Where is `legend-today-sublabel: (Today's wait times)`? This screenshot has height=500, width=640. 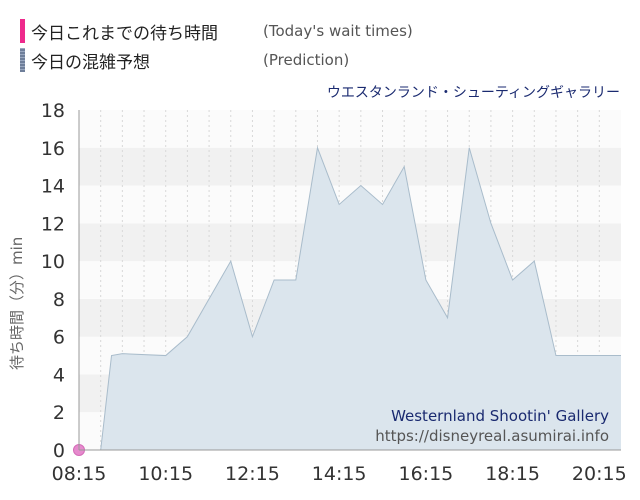
legend-today-sublabel: (Today's wait times) is located at coordinates (338, 31).